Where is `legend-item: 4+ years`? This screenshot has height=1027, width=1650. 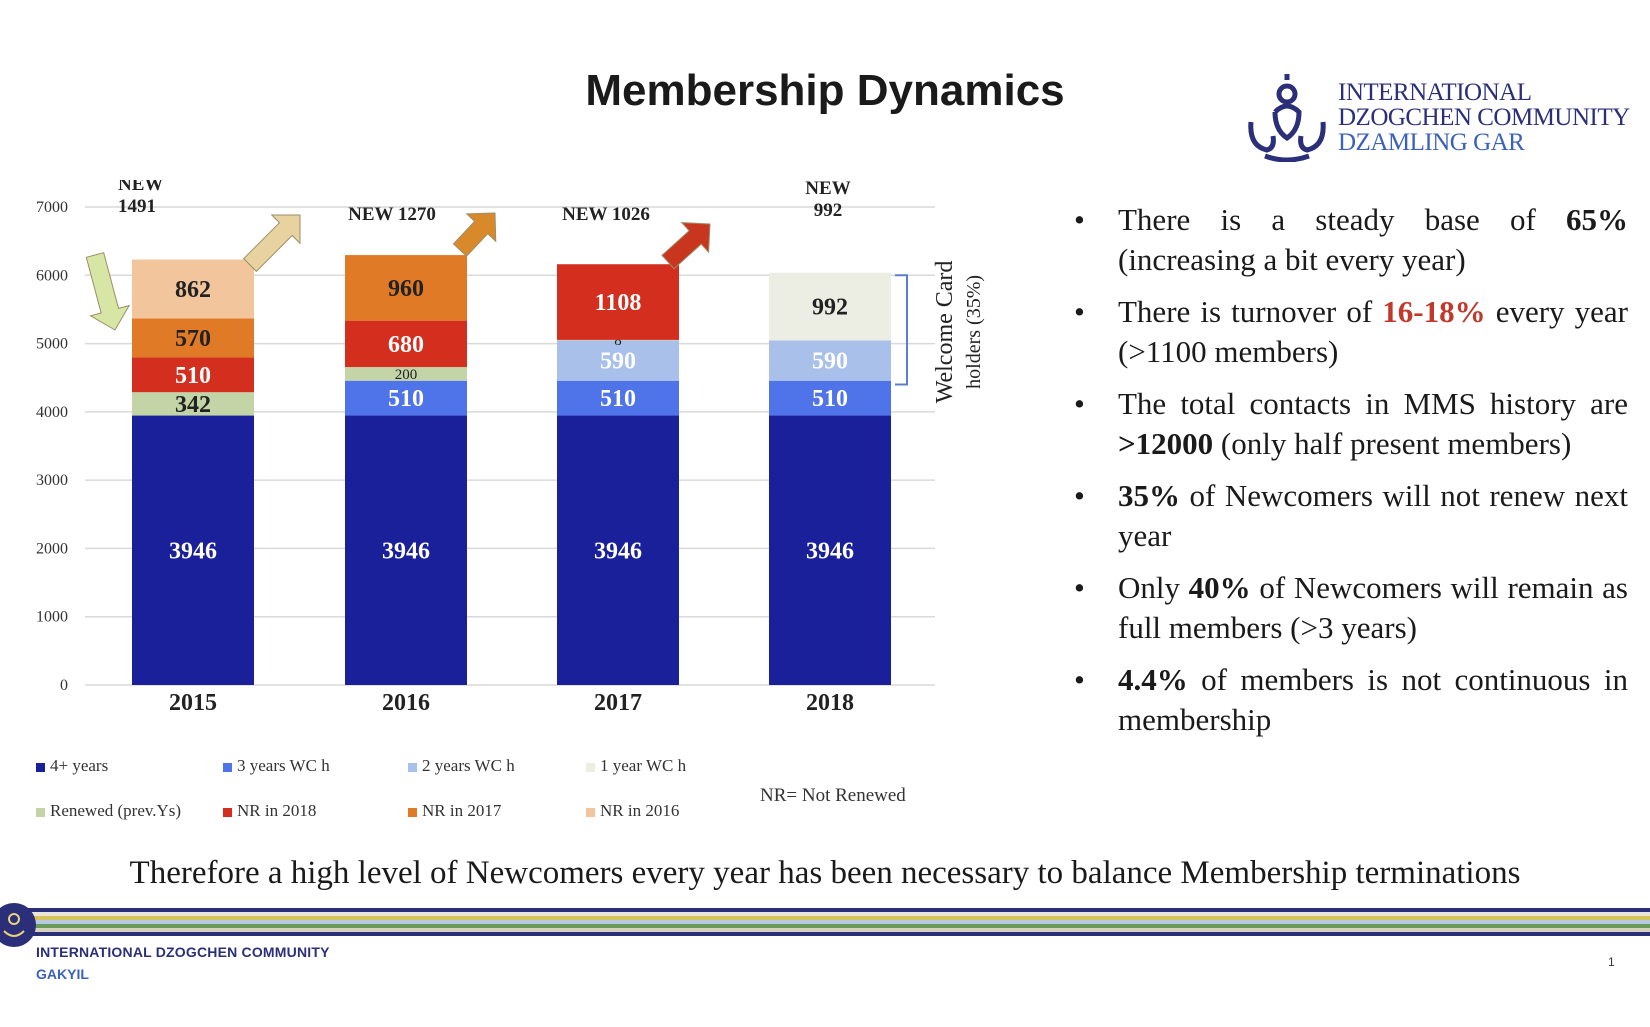
legend-item: 4+ years is located at coordinates (72, 766).